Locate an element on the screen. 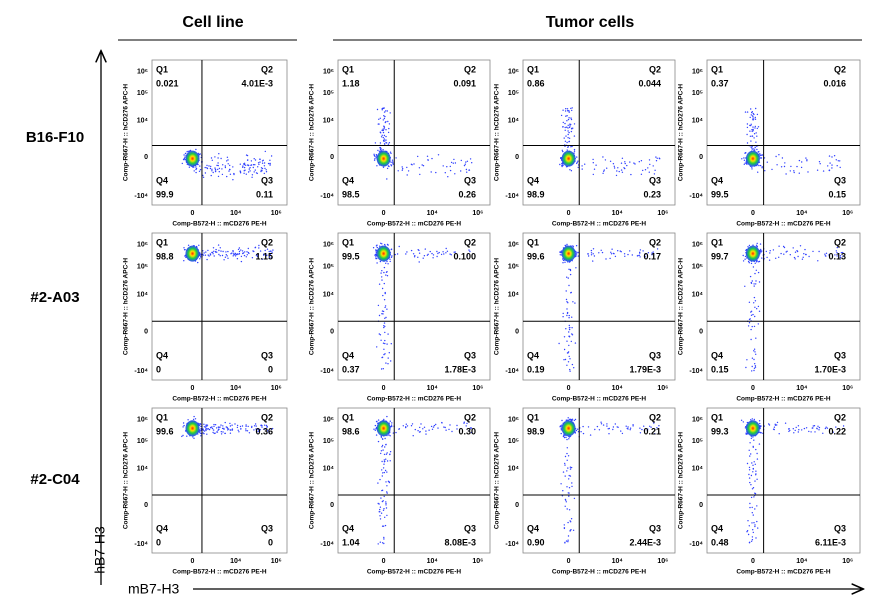  x-tick-label: 10⁶ is located at coordinates (847, 388).